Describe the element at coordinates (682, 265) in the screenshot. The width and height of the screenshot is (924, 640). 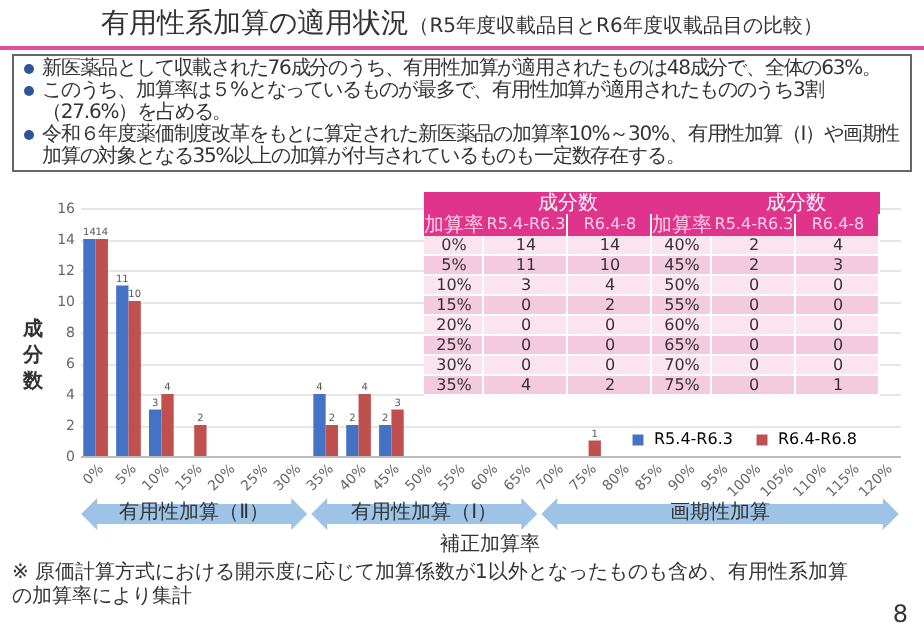
I see `y2-tick-label: 45%` at that location.